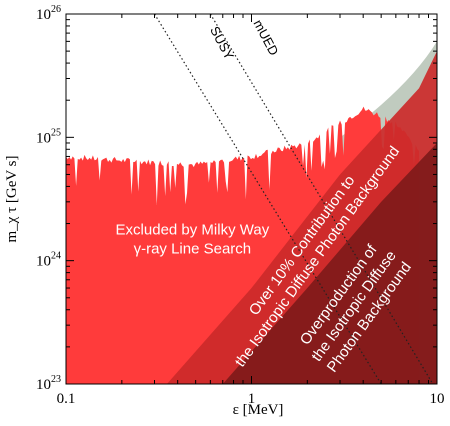  What do you see at coordinates (265, 37) in the screenshot?
I see `mued-label: mUED` at bounding box center [265, 37].